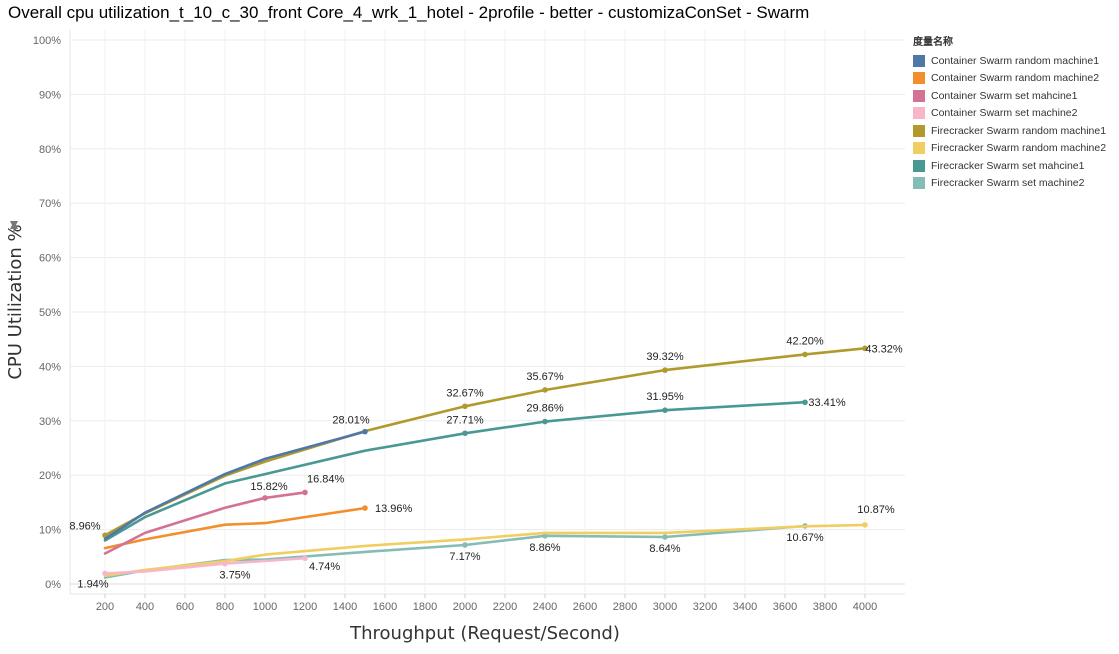 Image resolution: width=1119 pixels, height=654 pixels. What do you see at coordinates (1015, 60) in the screenshot?
I see `legend-label: Container Swarm random machine1` at bounding box center [1015, 60].